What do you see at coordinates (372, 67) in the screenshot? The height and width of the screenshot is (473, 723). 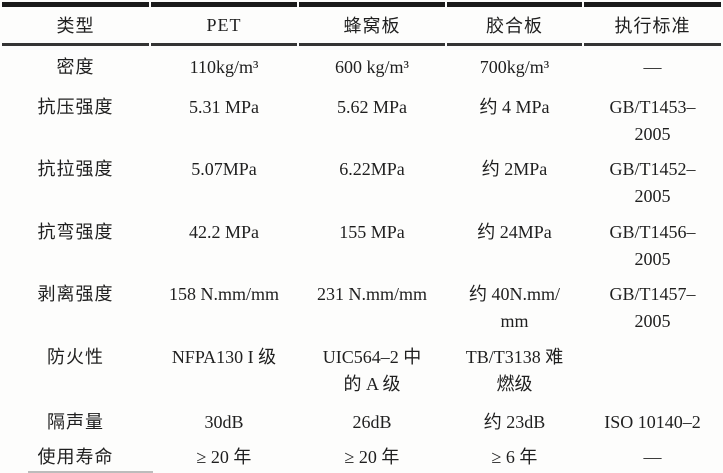 I see `table-cell: 600 kg/m³` at bounding box center [372, 67].